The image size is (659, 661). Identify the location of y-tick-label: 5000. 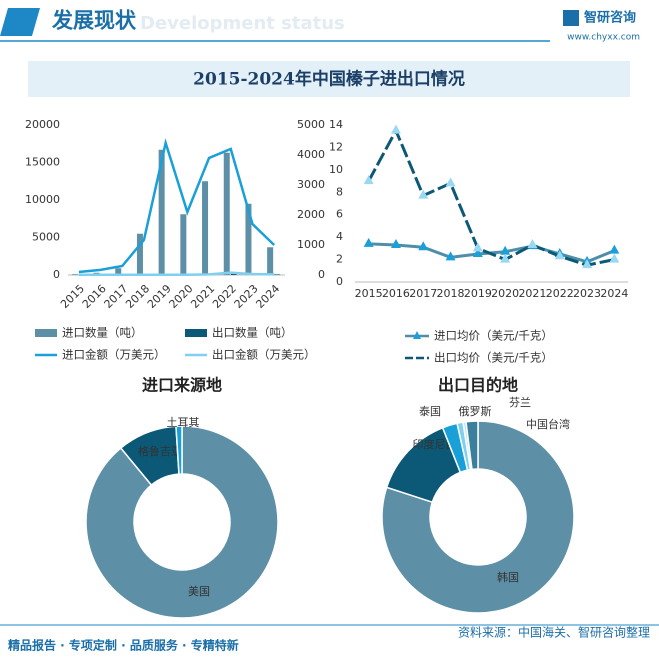
(46, 237).